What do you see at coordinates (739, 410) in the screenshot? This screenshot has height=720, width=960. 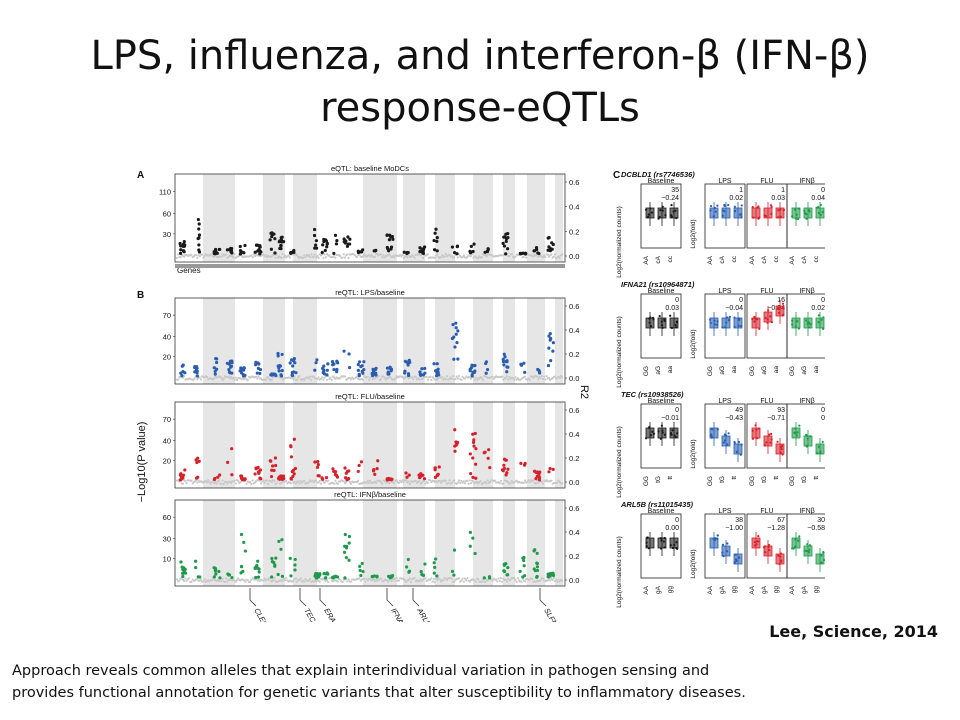 I see `stat-top: 49` at bounding box center [739, 410].